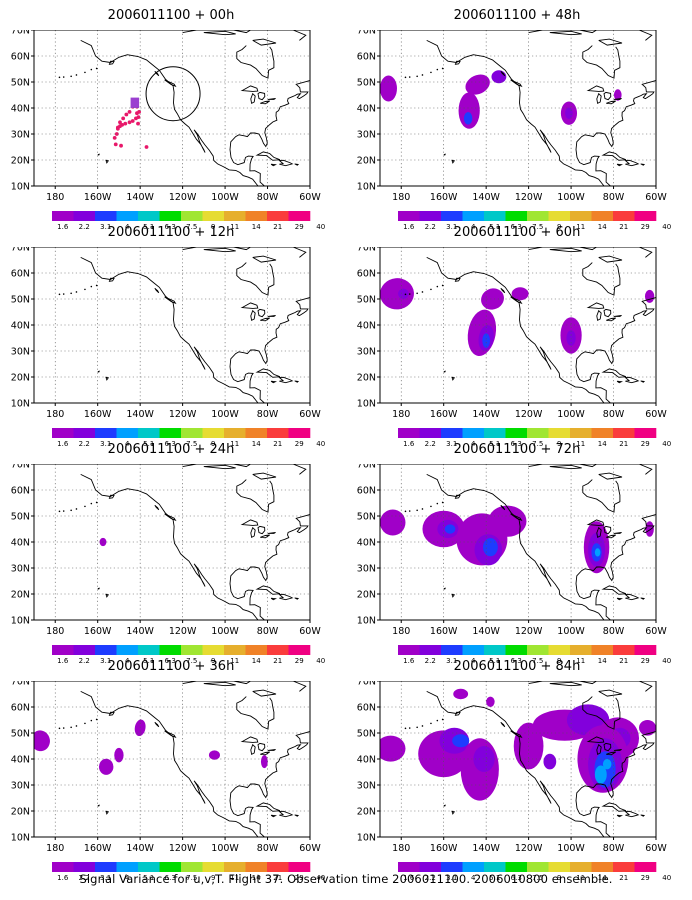  Describe the element at coordinates (517, 666) in the screenshot. I see `panel-title: 2006011100 + 84h` at that location.